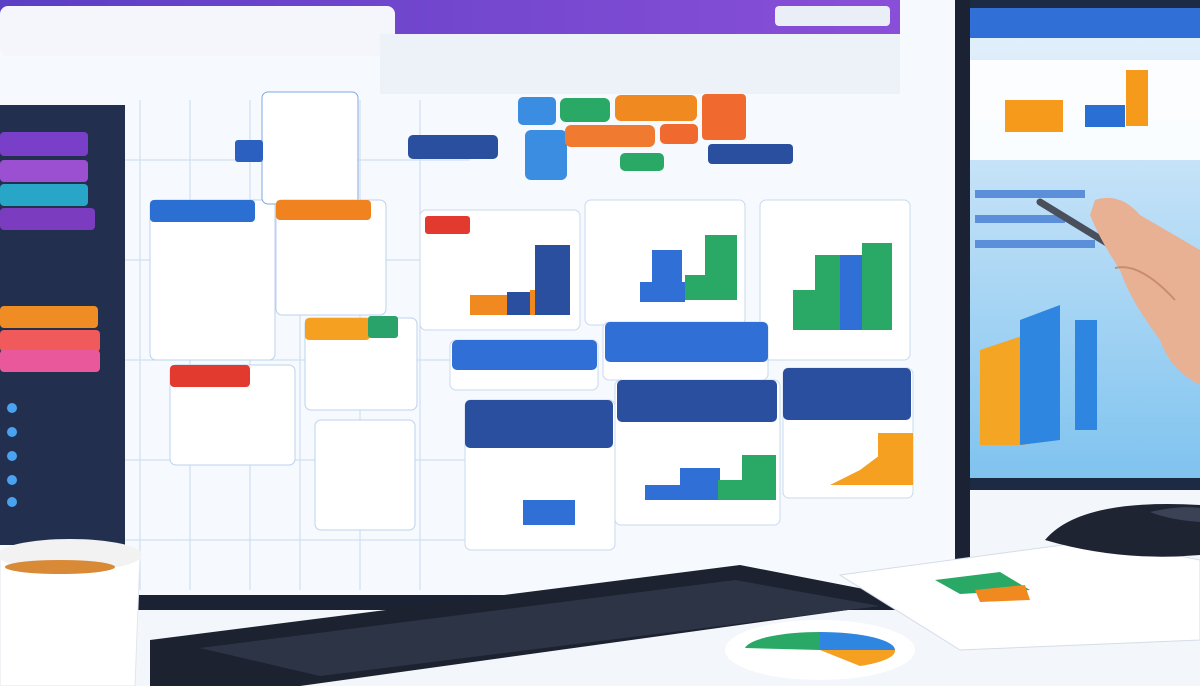  I want to click on status-tags, so click(600, 137).